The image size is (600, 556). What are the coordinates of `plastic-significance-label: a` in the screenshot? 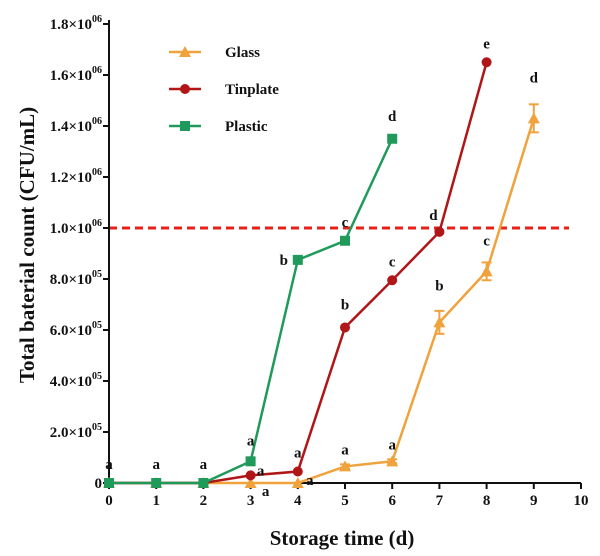 It's located at (251, 441).